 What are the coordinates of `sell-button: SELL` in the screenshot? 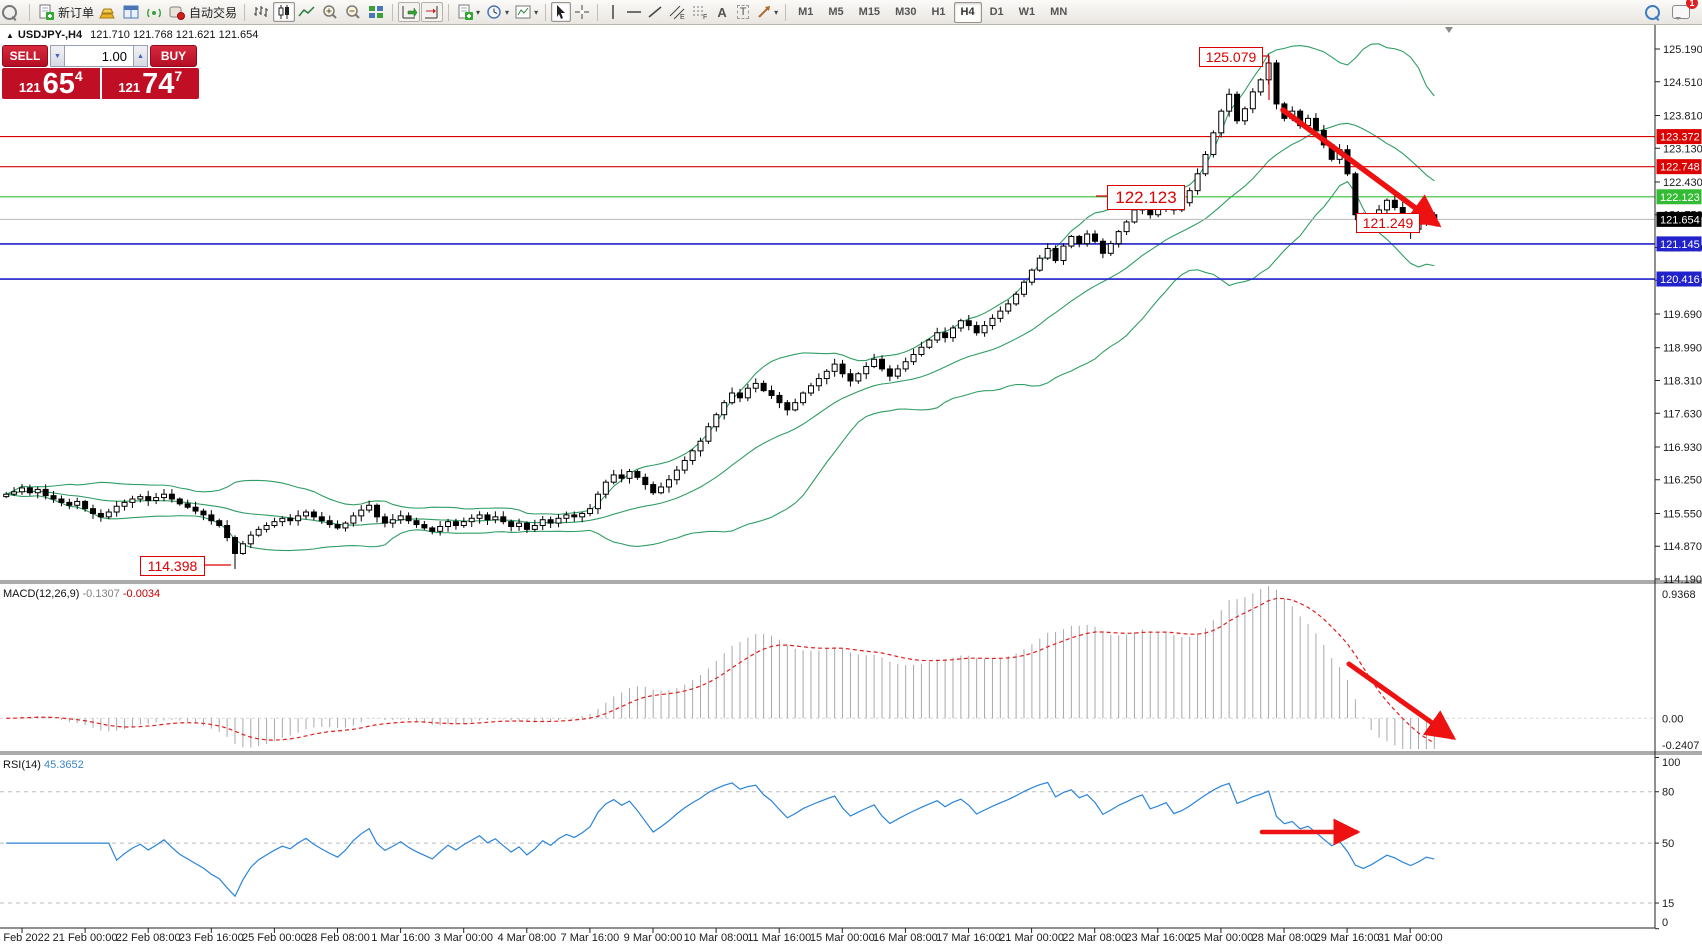 It's located at (25, 56).